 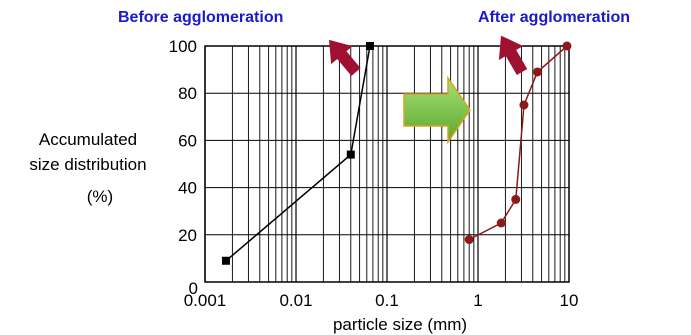 I want to click on y-tick-label: 20, so click(x=187, y=235).